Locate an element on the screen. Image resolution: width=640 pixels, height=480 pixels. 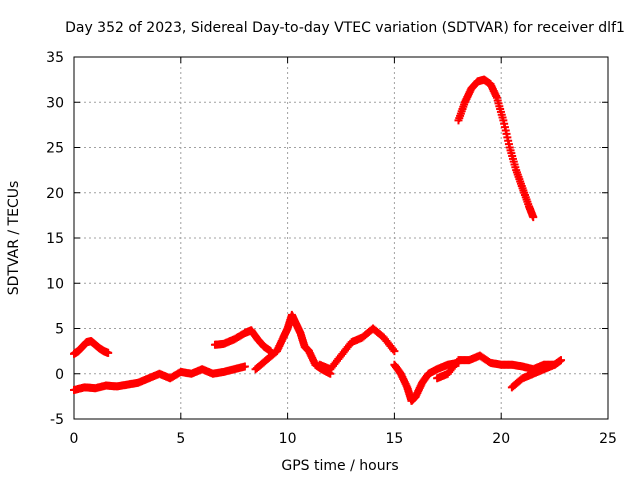
series-arc-baseline-a is located at coordinates (159, 378).